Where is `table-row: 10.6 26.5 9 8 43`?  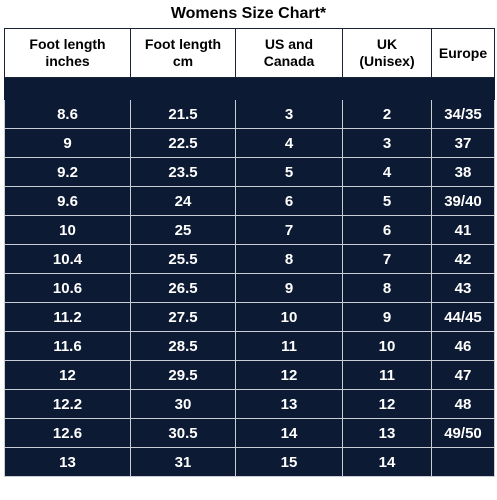 table-row: 10.6 26.5 9 8 43 is located at coordinates (249, 288).